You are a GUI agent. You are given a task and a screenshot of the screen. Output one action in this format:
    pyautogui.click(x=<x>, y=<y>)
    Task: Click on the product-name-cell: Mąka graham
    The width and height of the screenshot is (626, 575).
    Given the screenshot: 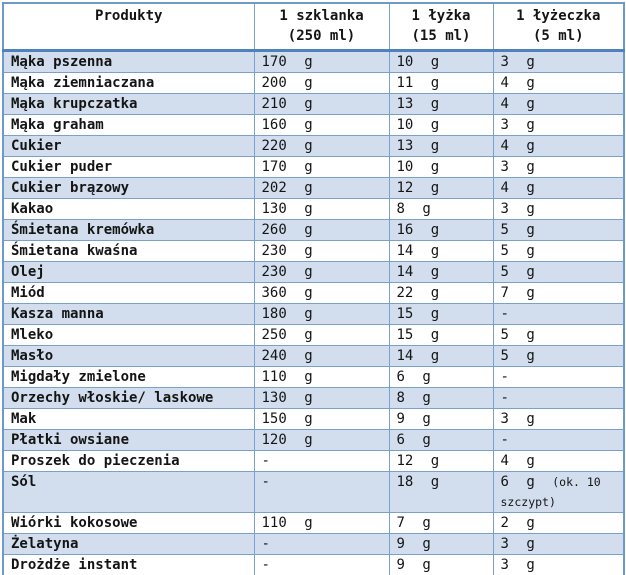 What is the action you would take?
    pyautogui.click(x=128, y=125)
    